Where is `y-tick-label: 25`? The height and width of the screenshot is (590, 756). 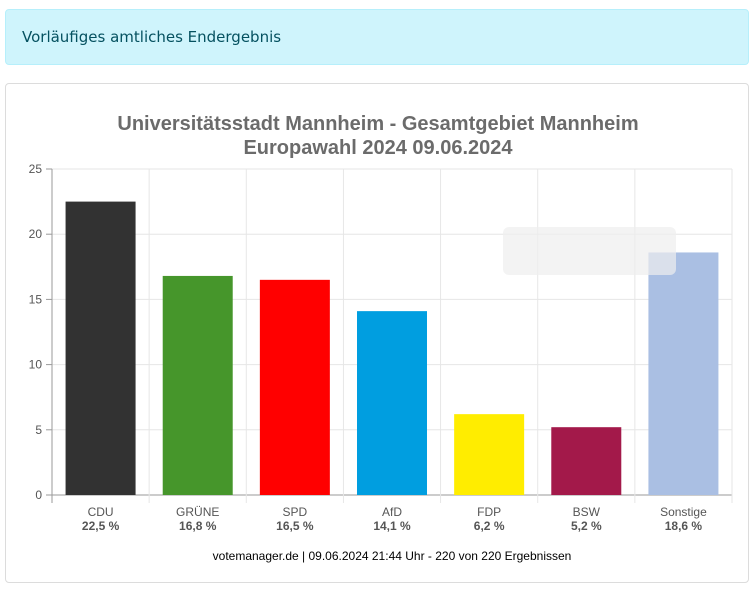
y-tick-label: 25 is located at coordinates (36, 169).